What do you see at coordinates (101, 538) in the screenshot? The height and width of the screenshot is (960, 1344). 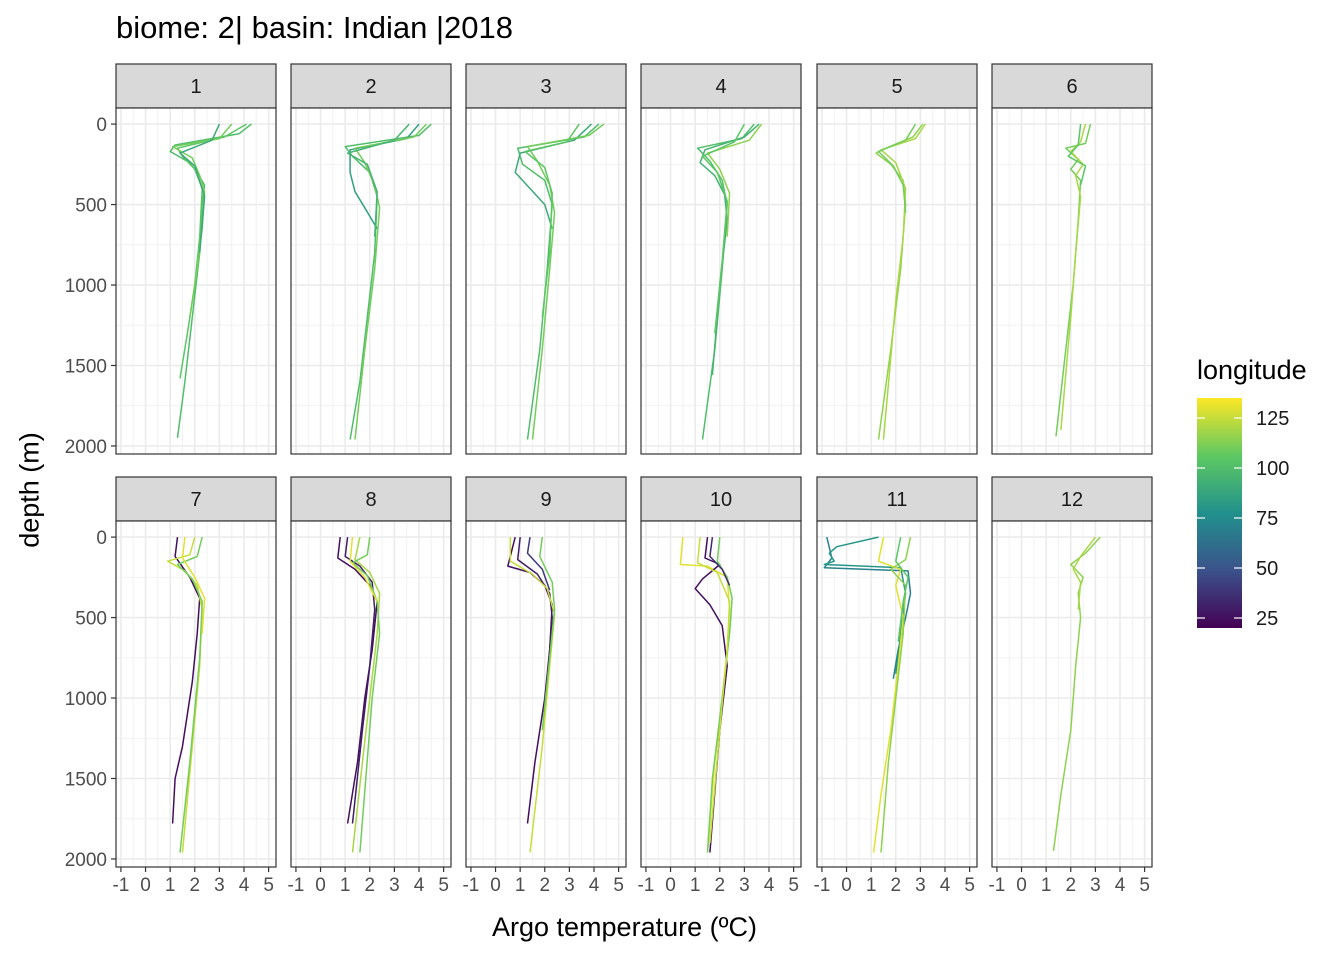 I see `y-tick-label: 0` at bounding box center [101, 538].